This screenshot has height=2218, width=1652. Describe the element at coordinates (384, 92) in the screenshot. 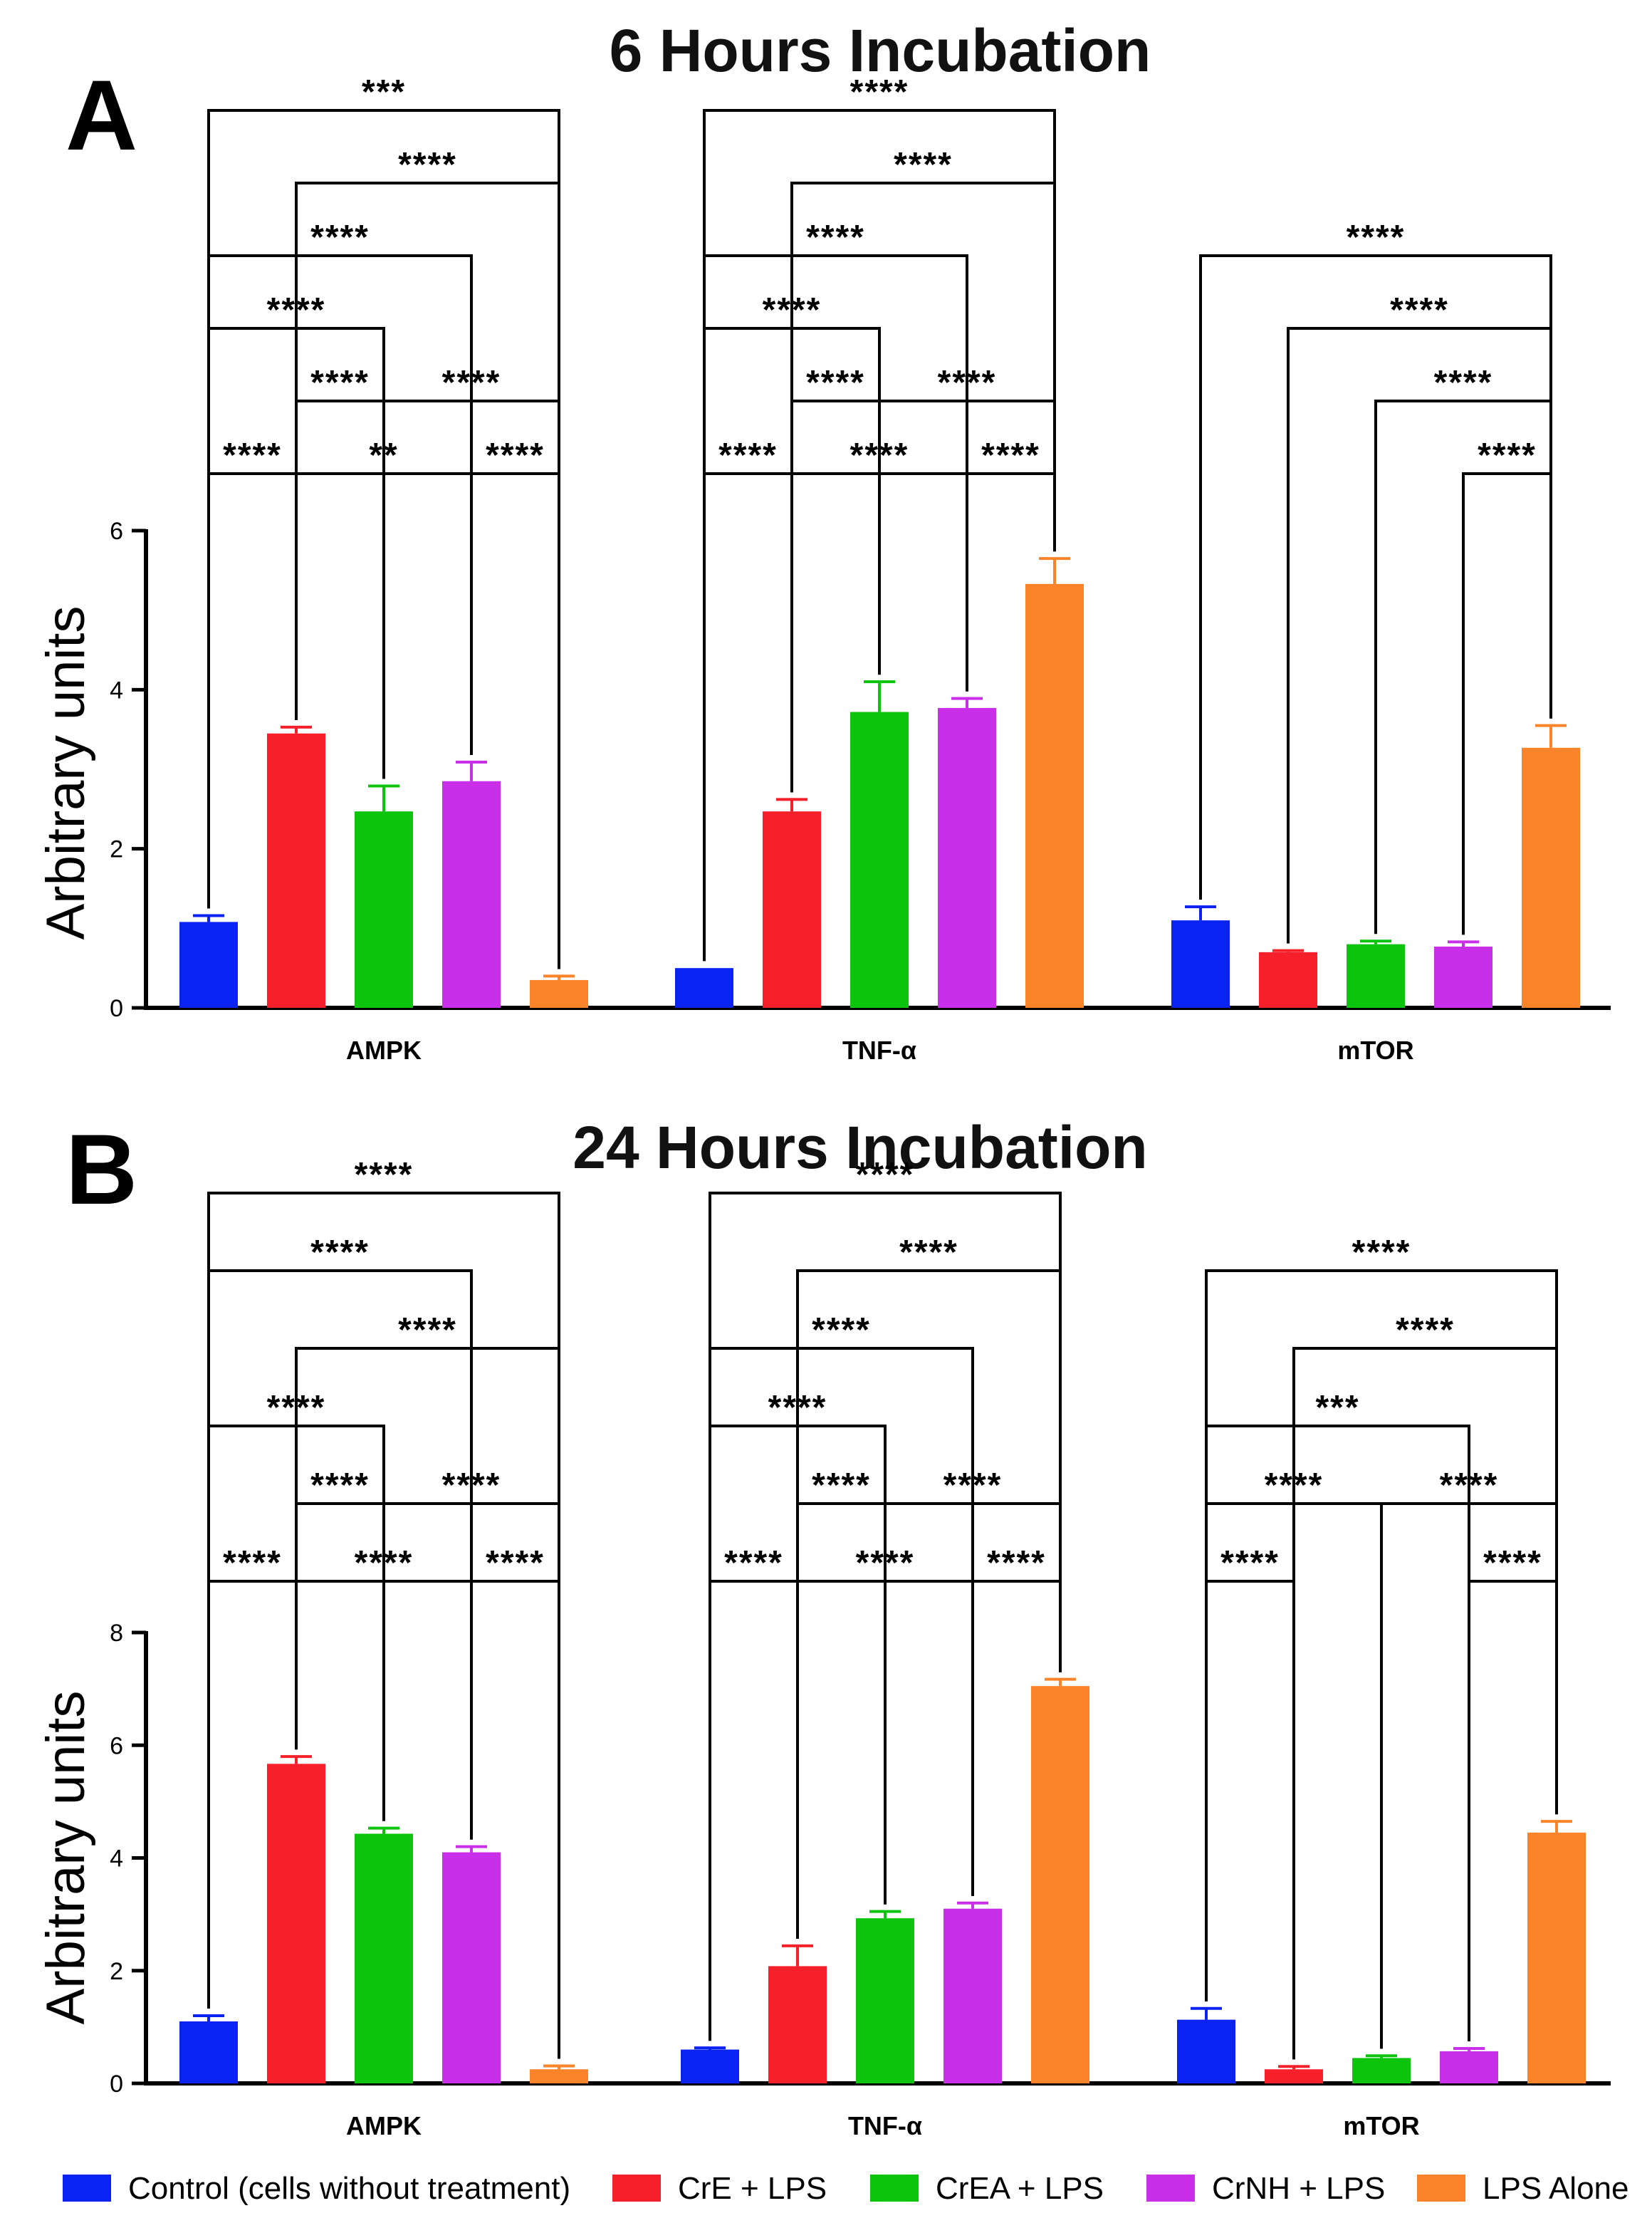

I see `panel-a-significance-label: ***` at that location.